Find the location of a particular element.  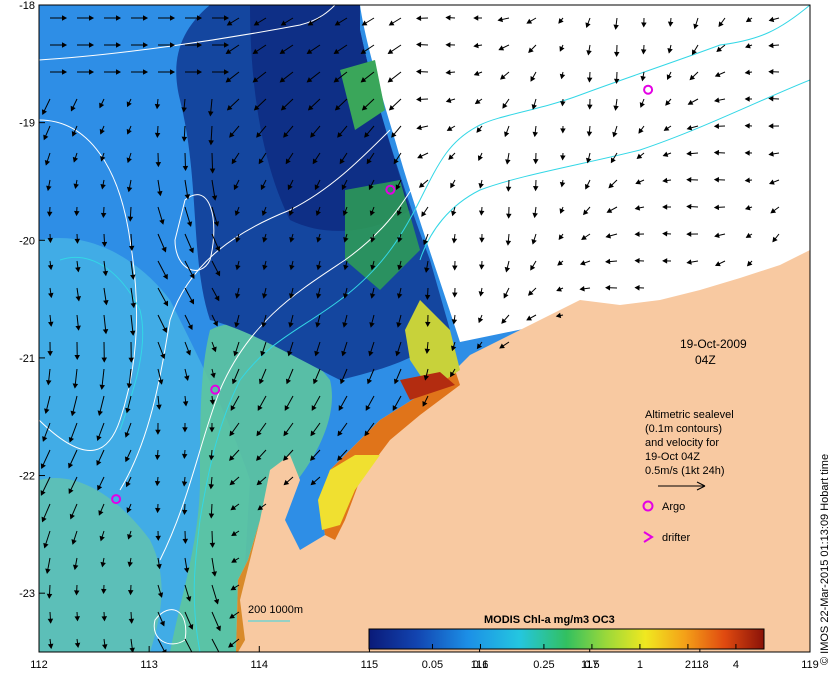

lat-tick-label: -19 is located at coordinates (27, 124).